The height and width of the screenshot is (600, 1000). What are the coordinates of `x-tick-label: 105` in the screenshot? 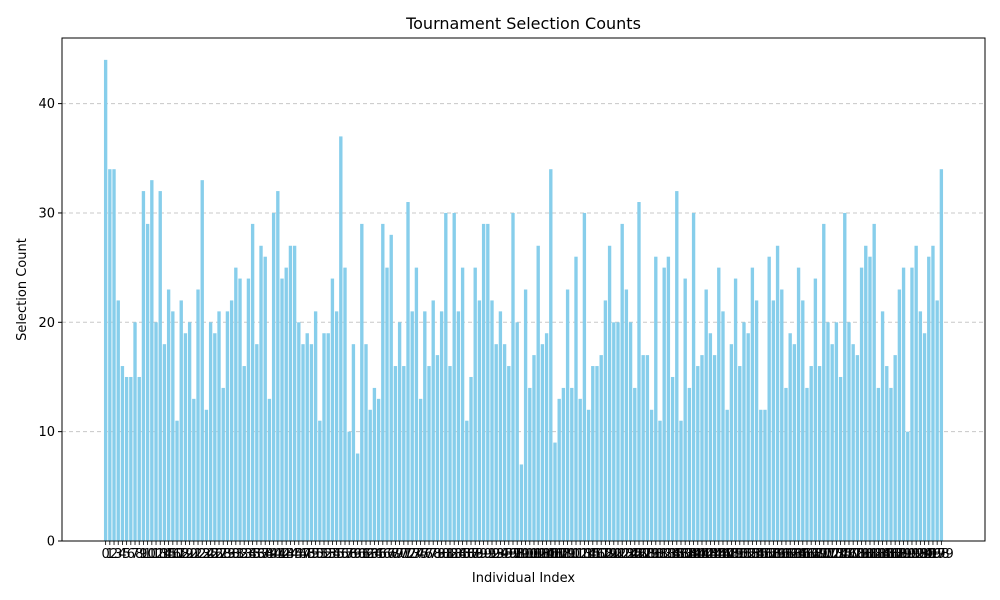 It's located at (546, 554).